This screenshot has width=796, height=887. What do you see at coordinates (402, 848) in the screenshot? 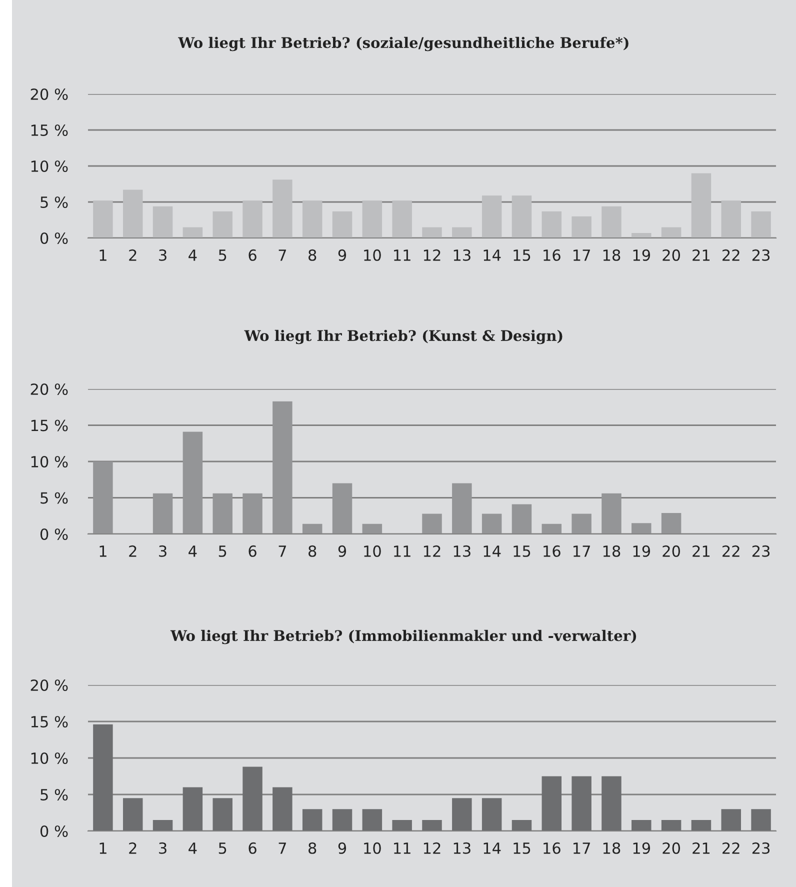
I see `x-tick-label: 11` at bounding box center [402, 848].